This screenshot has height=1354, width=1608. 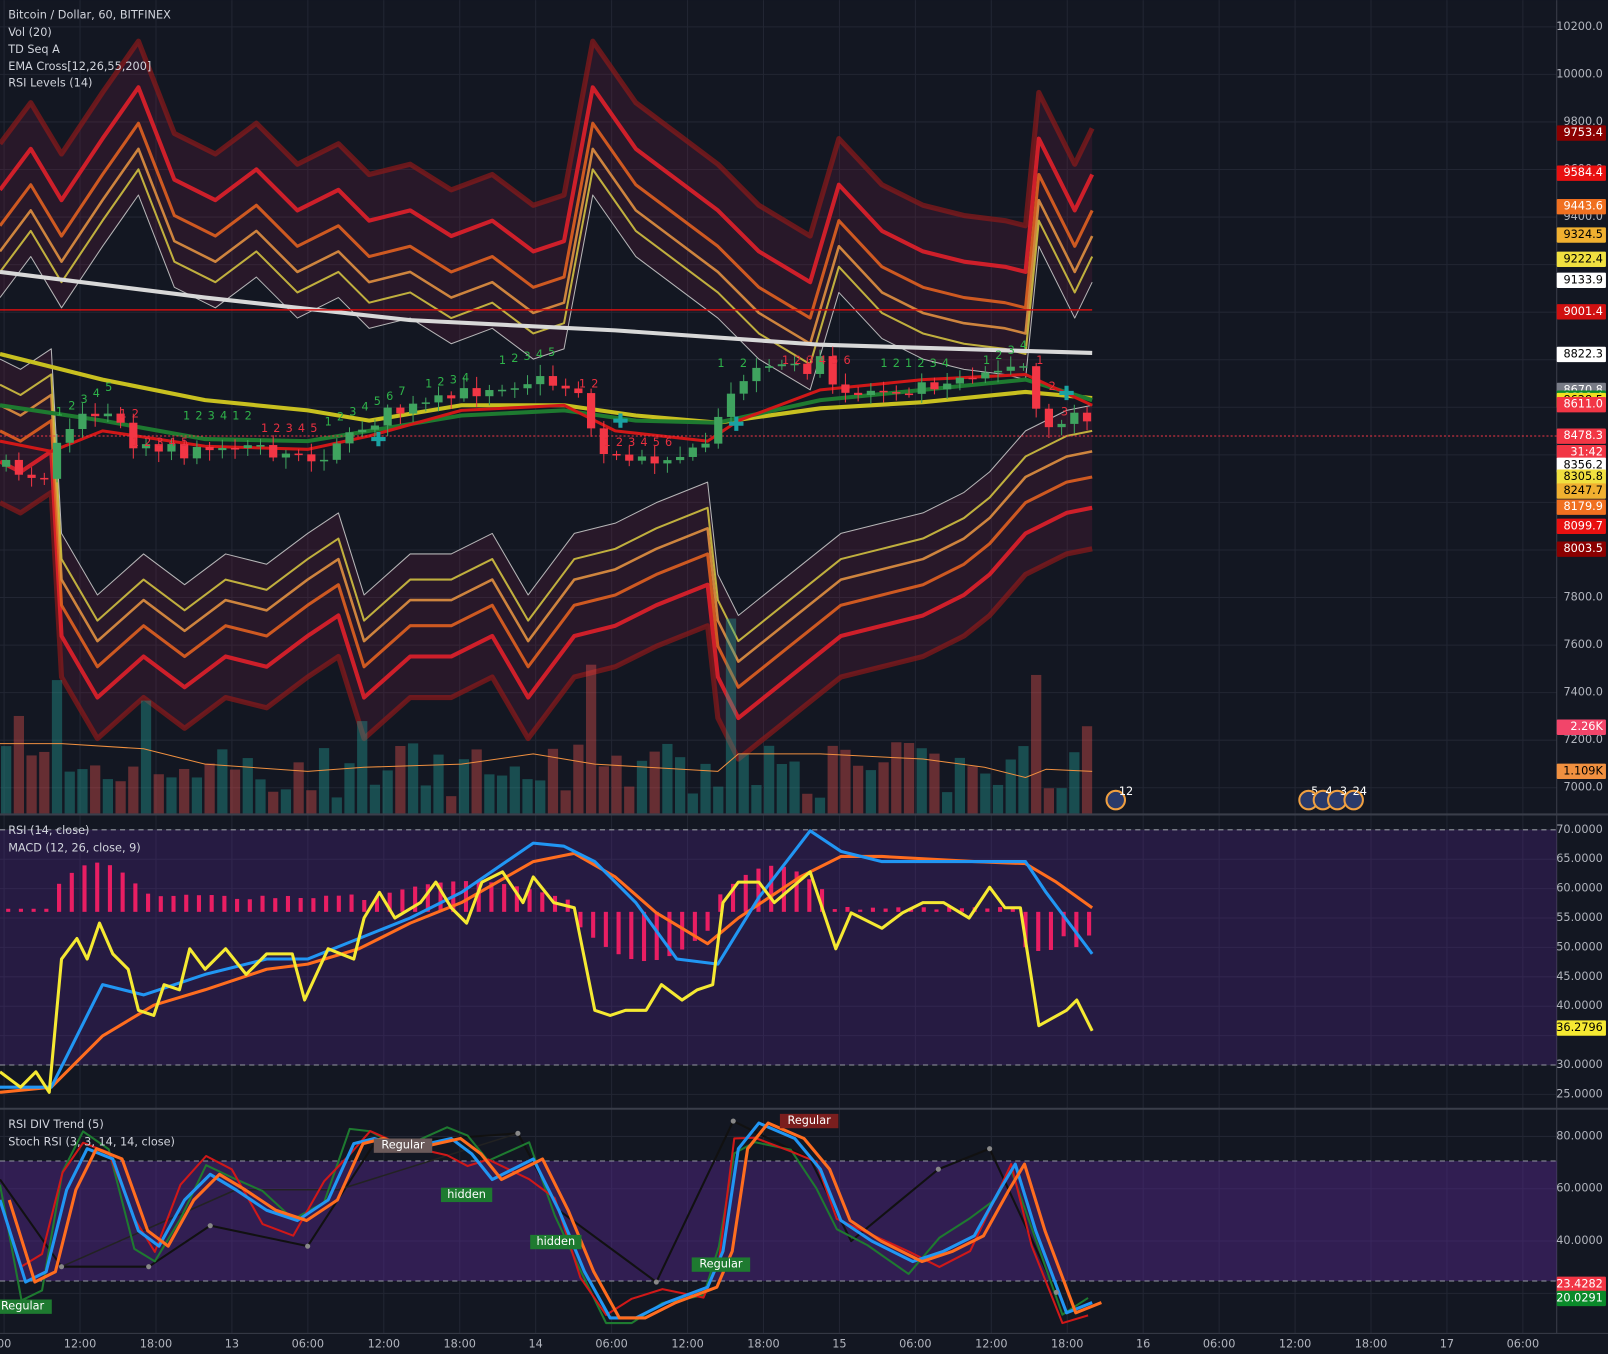 What do you see at coordinates (1579, 976) in the screenshot?
I see `rsi-tick-label: 45.0000` at bounding box center [1579, 976].